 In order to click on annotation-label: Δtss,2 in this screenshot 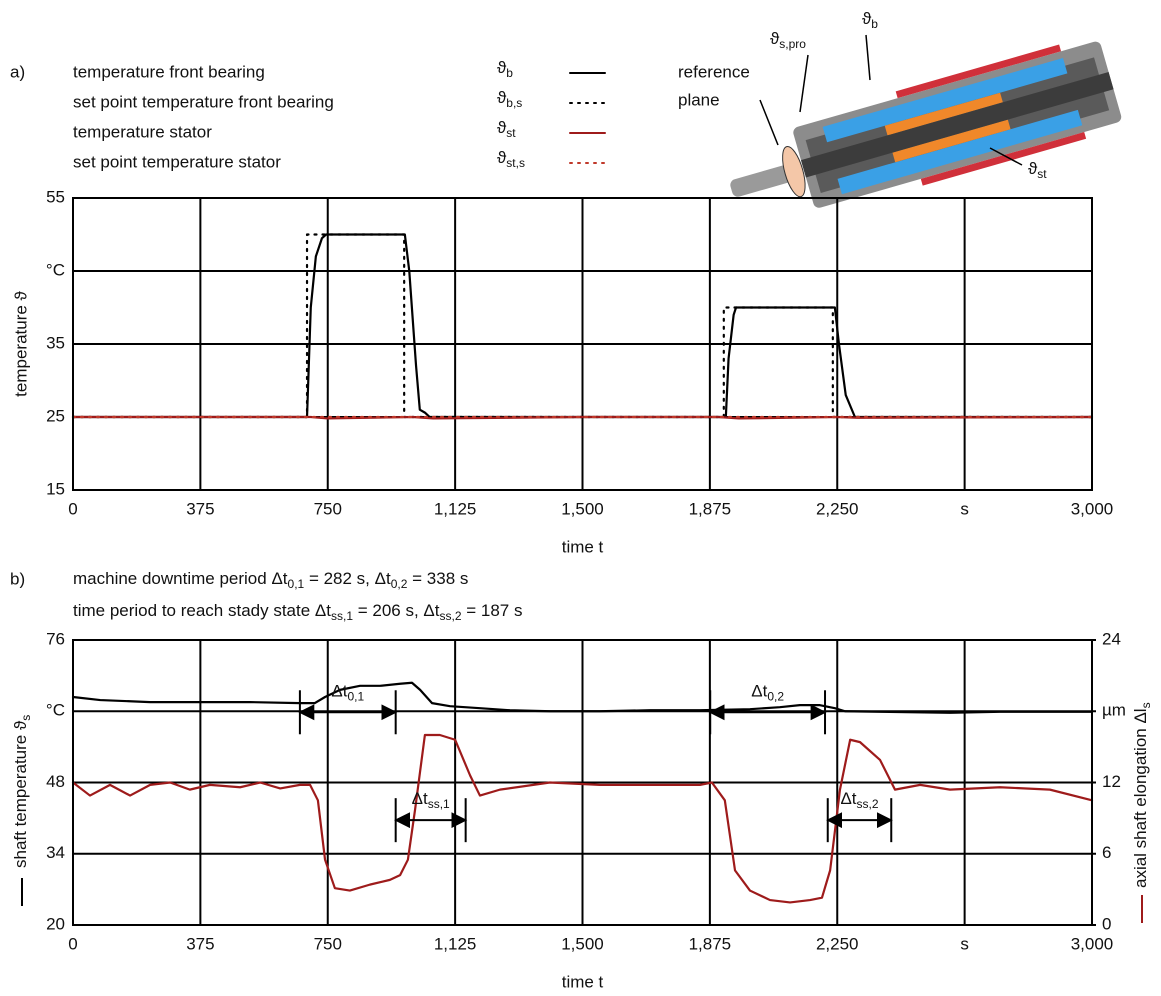, I will do `click(859, 801)`.